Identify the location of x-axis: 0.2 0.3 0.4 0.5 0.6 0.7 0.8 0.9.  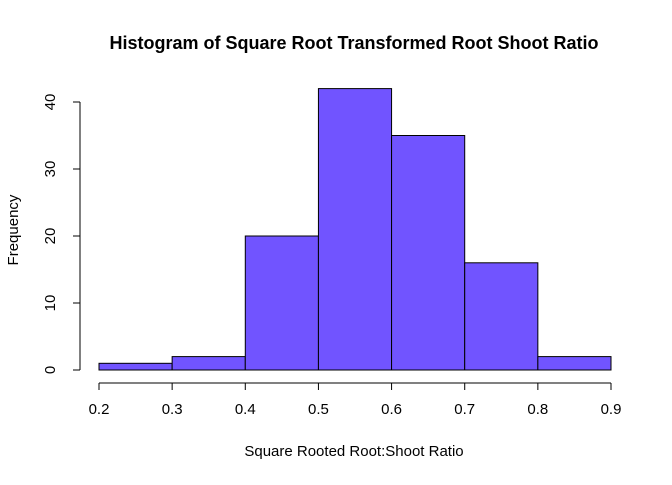
(355, 400).